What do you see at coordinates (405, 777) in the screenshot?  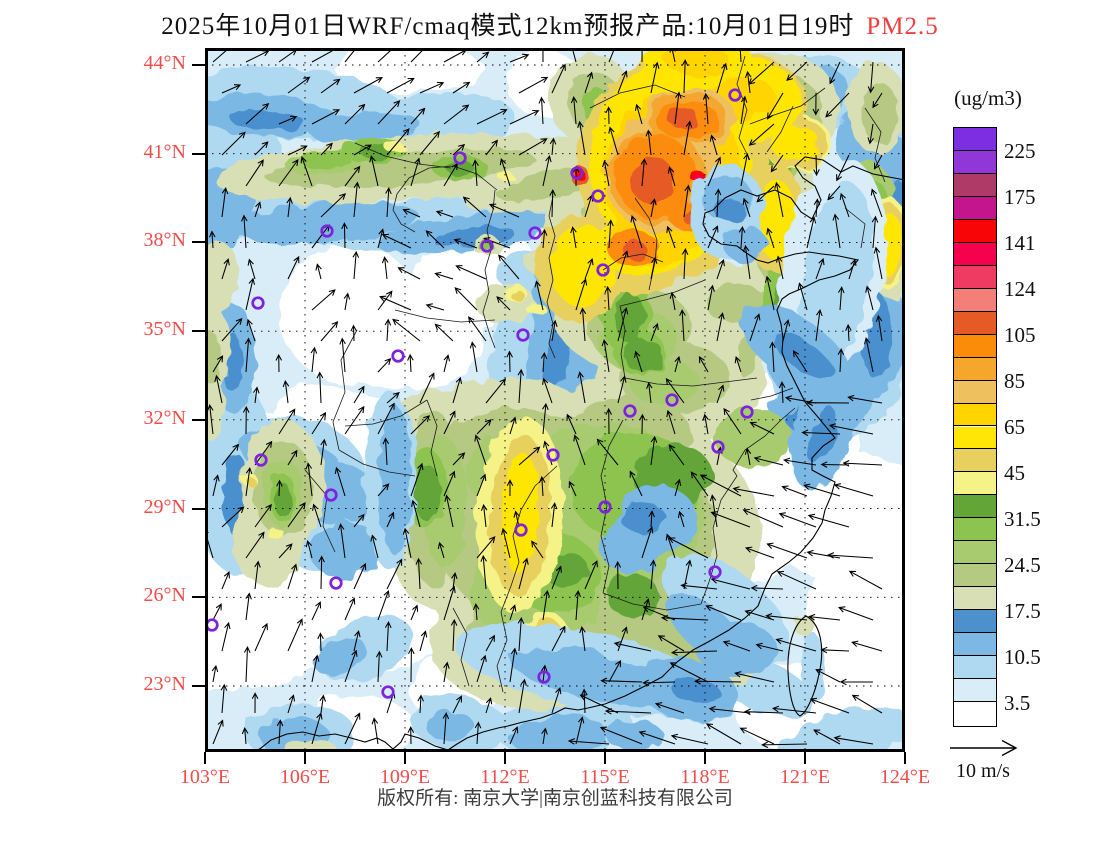 I see `lon-axis-label: 109°E` at bounding box center [405, 777].